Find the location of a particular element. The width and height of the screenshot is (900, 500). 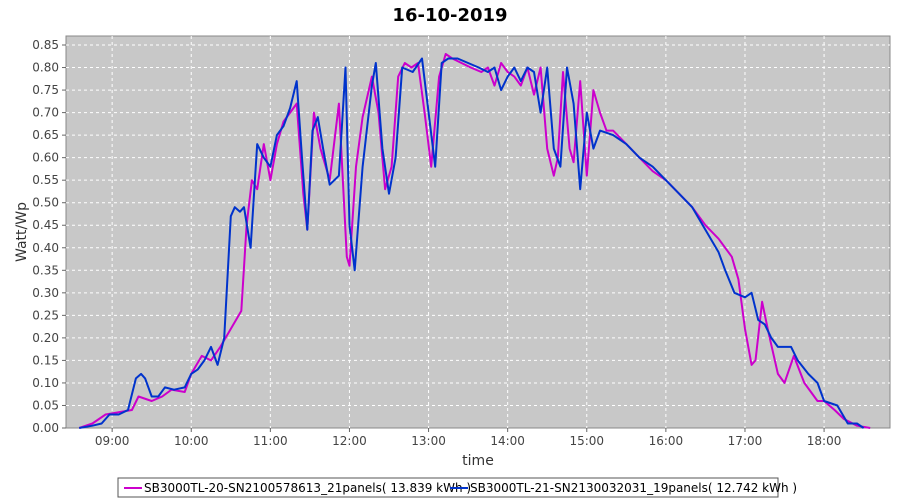

y-tick-label: 0.85 is located at coordinates (45, 45).